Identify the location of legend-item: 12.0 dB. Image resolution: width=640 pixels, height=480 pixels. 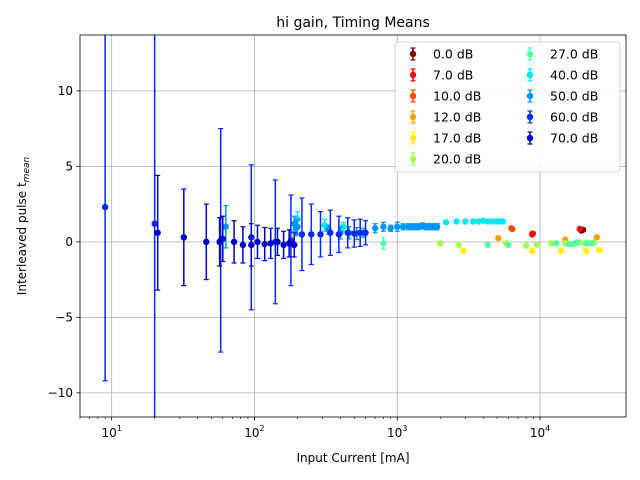
(445, 117).